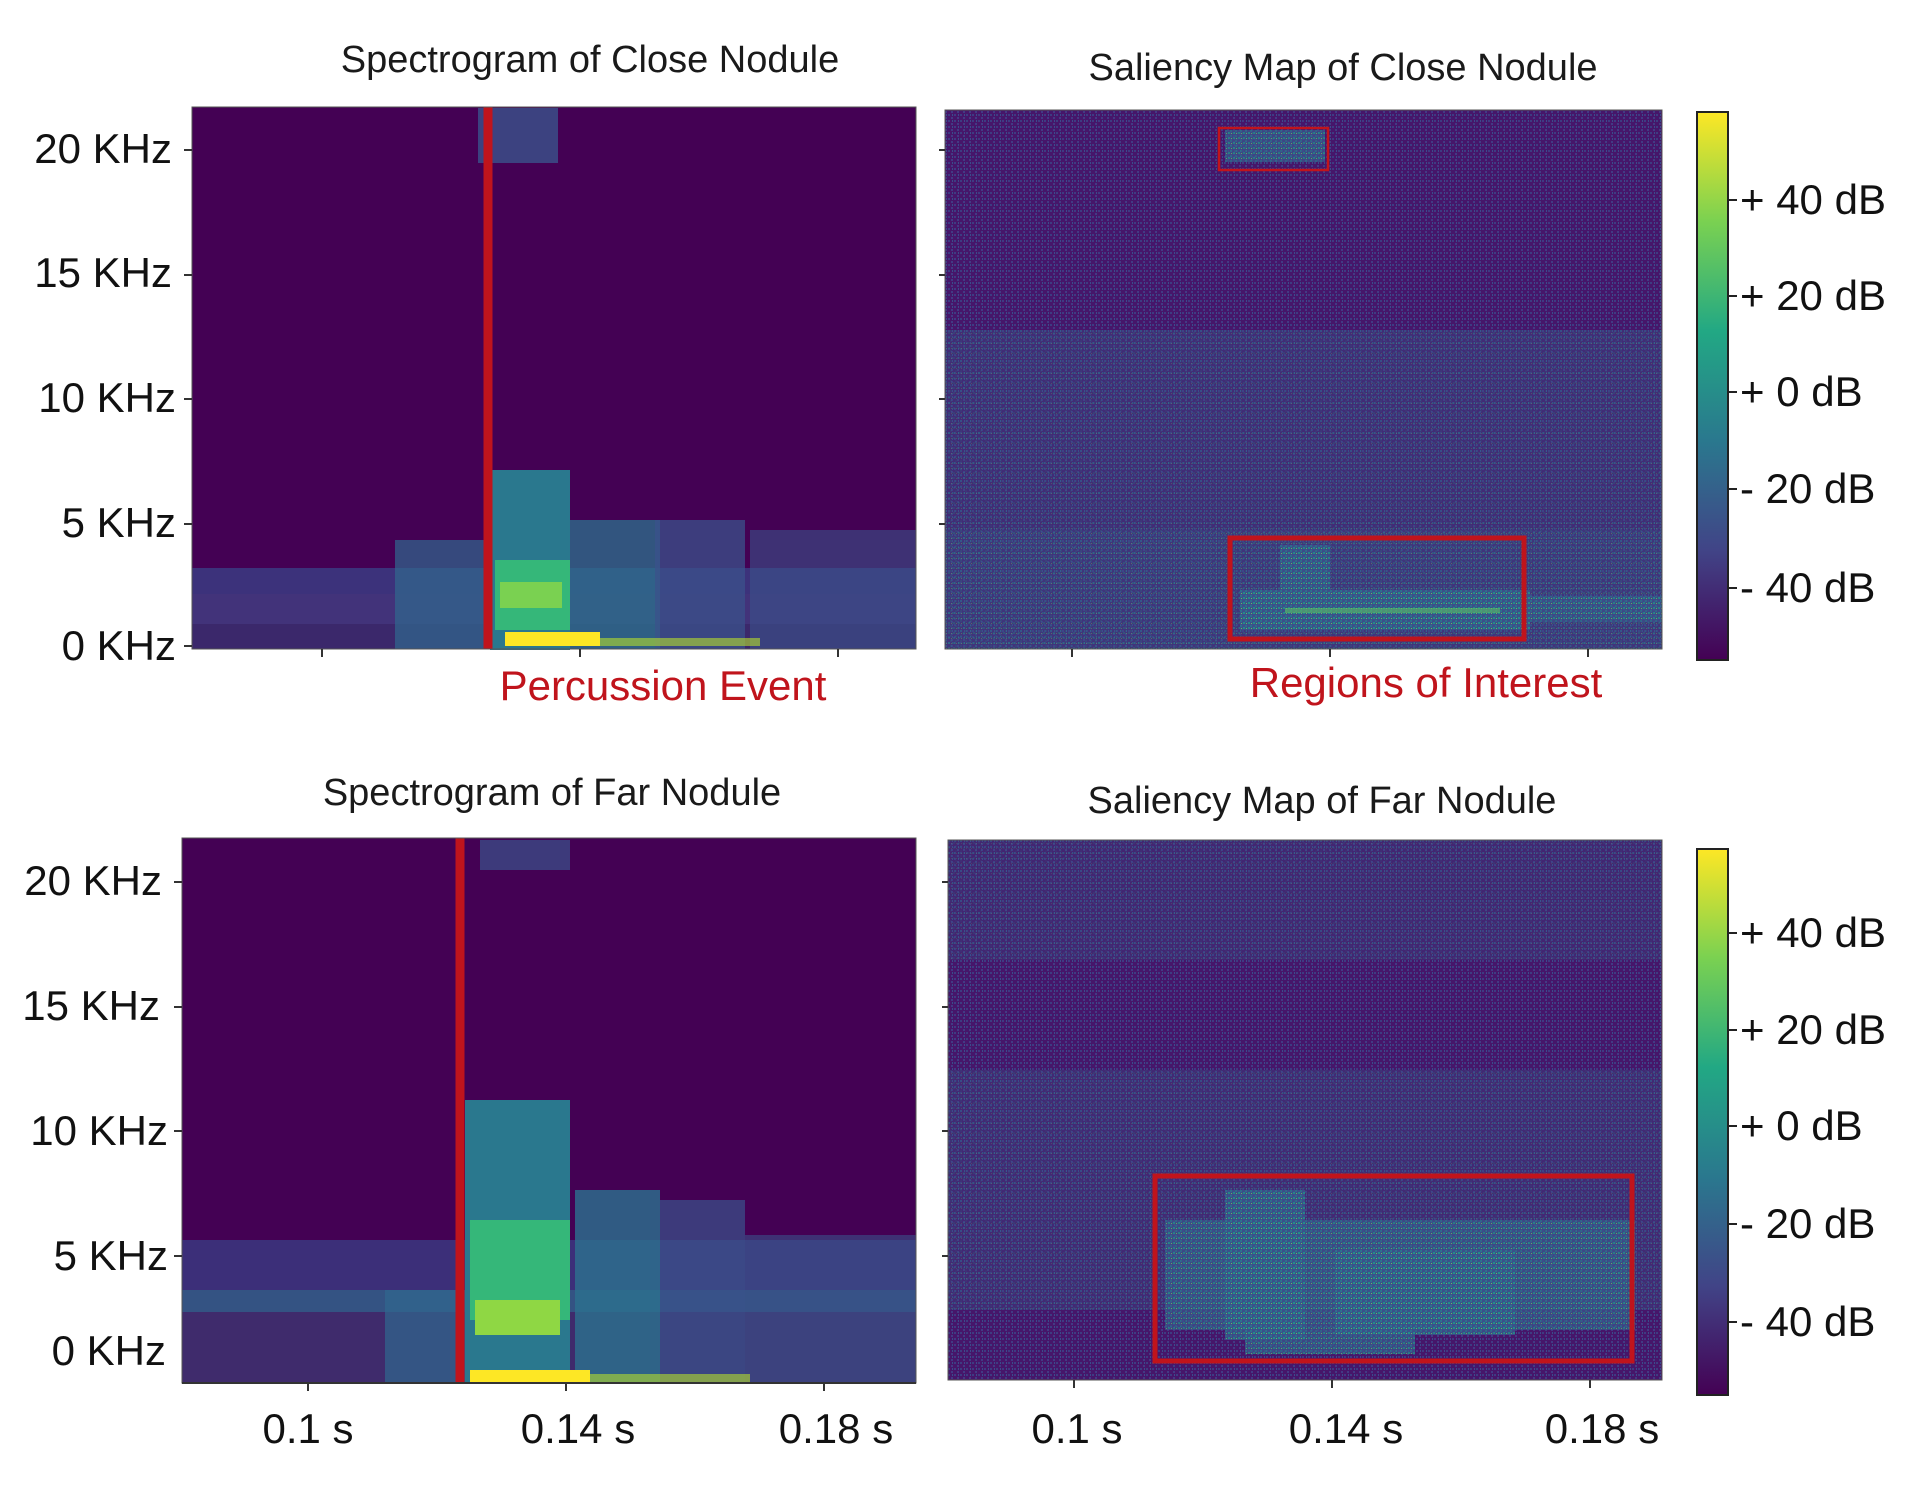 The image size is (1911, 1487). Describe the element at coordinates (1342, 68) in the screenshot. I see `panel-title: Saliency Map of Close Nodule` at that location.